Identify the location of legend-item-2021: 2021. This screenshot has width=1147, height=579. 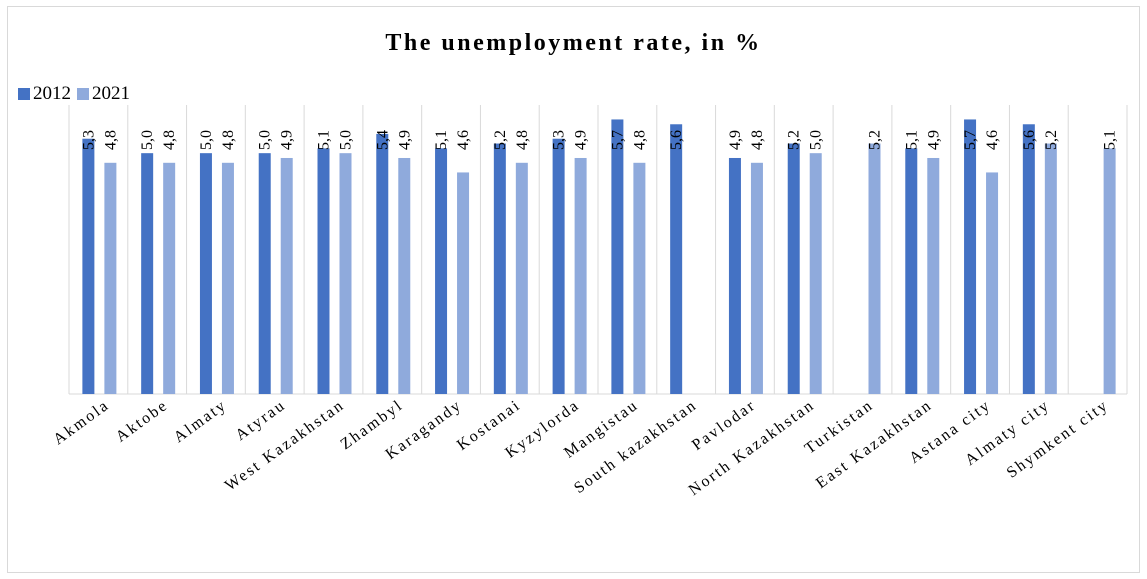
(103, 94).